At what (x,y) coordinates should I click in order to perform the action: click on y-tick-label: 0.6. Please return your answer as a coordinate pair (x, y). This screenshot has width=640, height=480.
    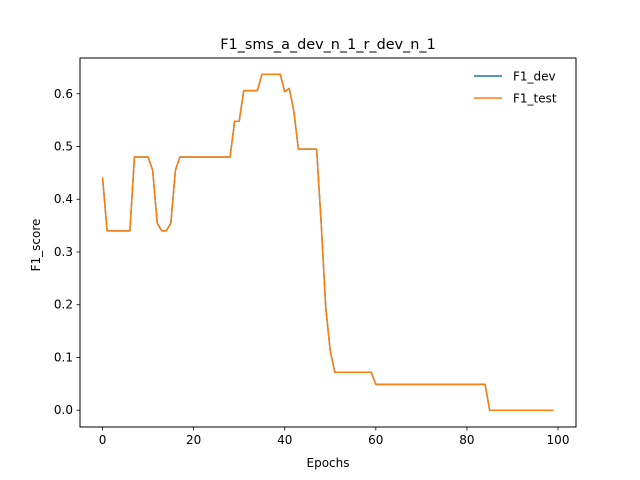
    Looking at the image, I should click on (63, 94).